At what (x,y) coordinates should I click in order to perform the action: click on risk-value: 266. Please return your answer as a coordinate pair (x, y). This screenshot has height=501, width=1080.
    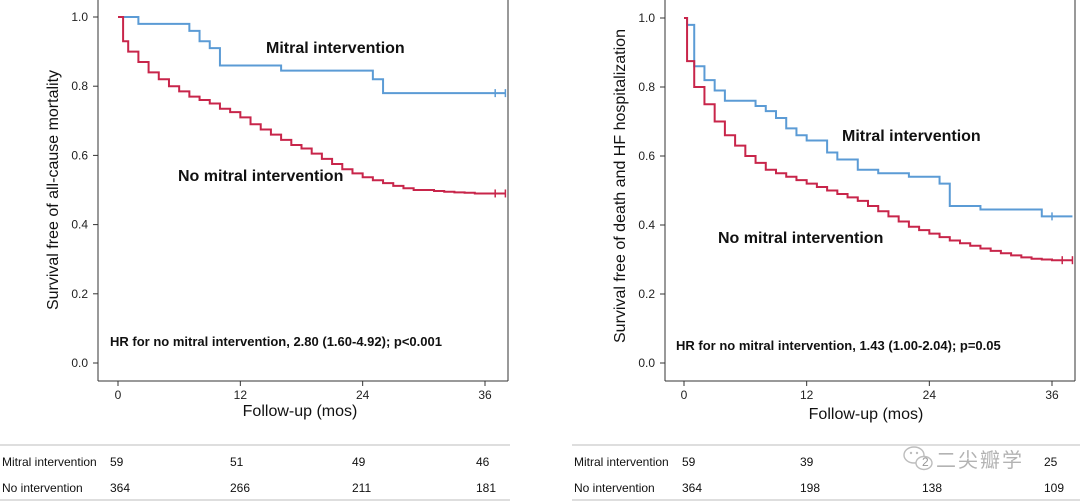
    Looking at the image, I should click on (240, 488).